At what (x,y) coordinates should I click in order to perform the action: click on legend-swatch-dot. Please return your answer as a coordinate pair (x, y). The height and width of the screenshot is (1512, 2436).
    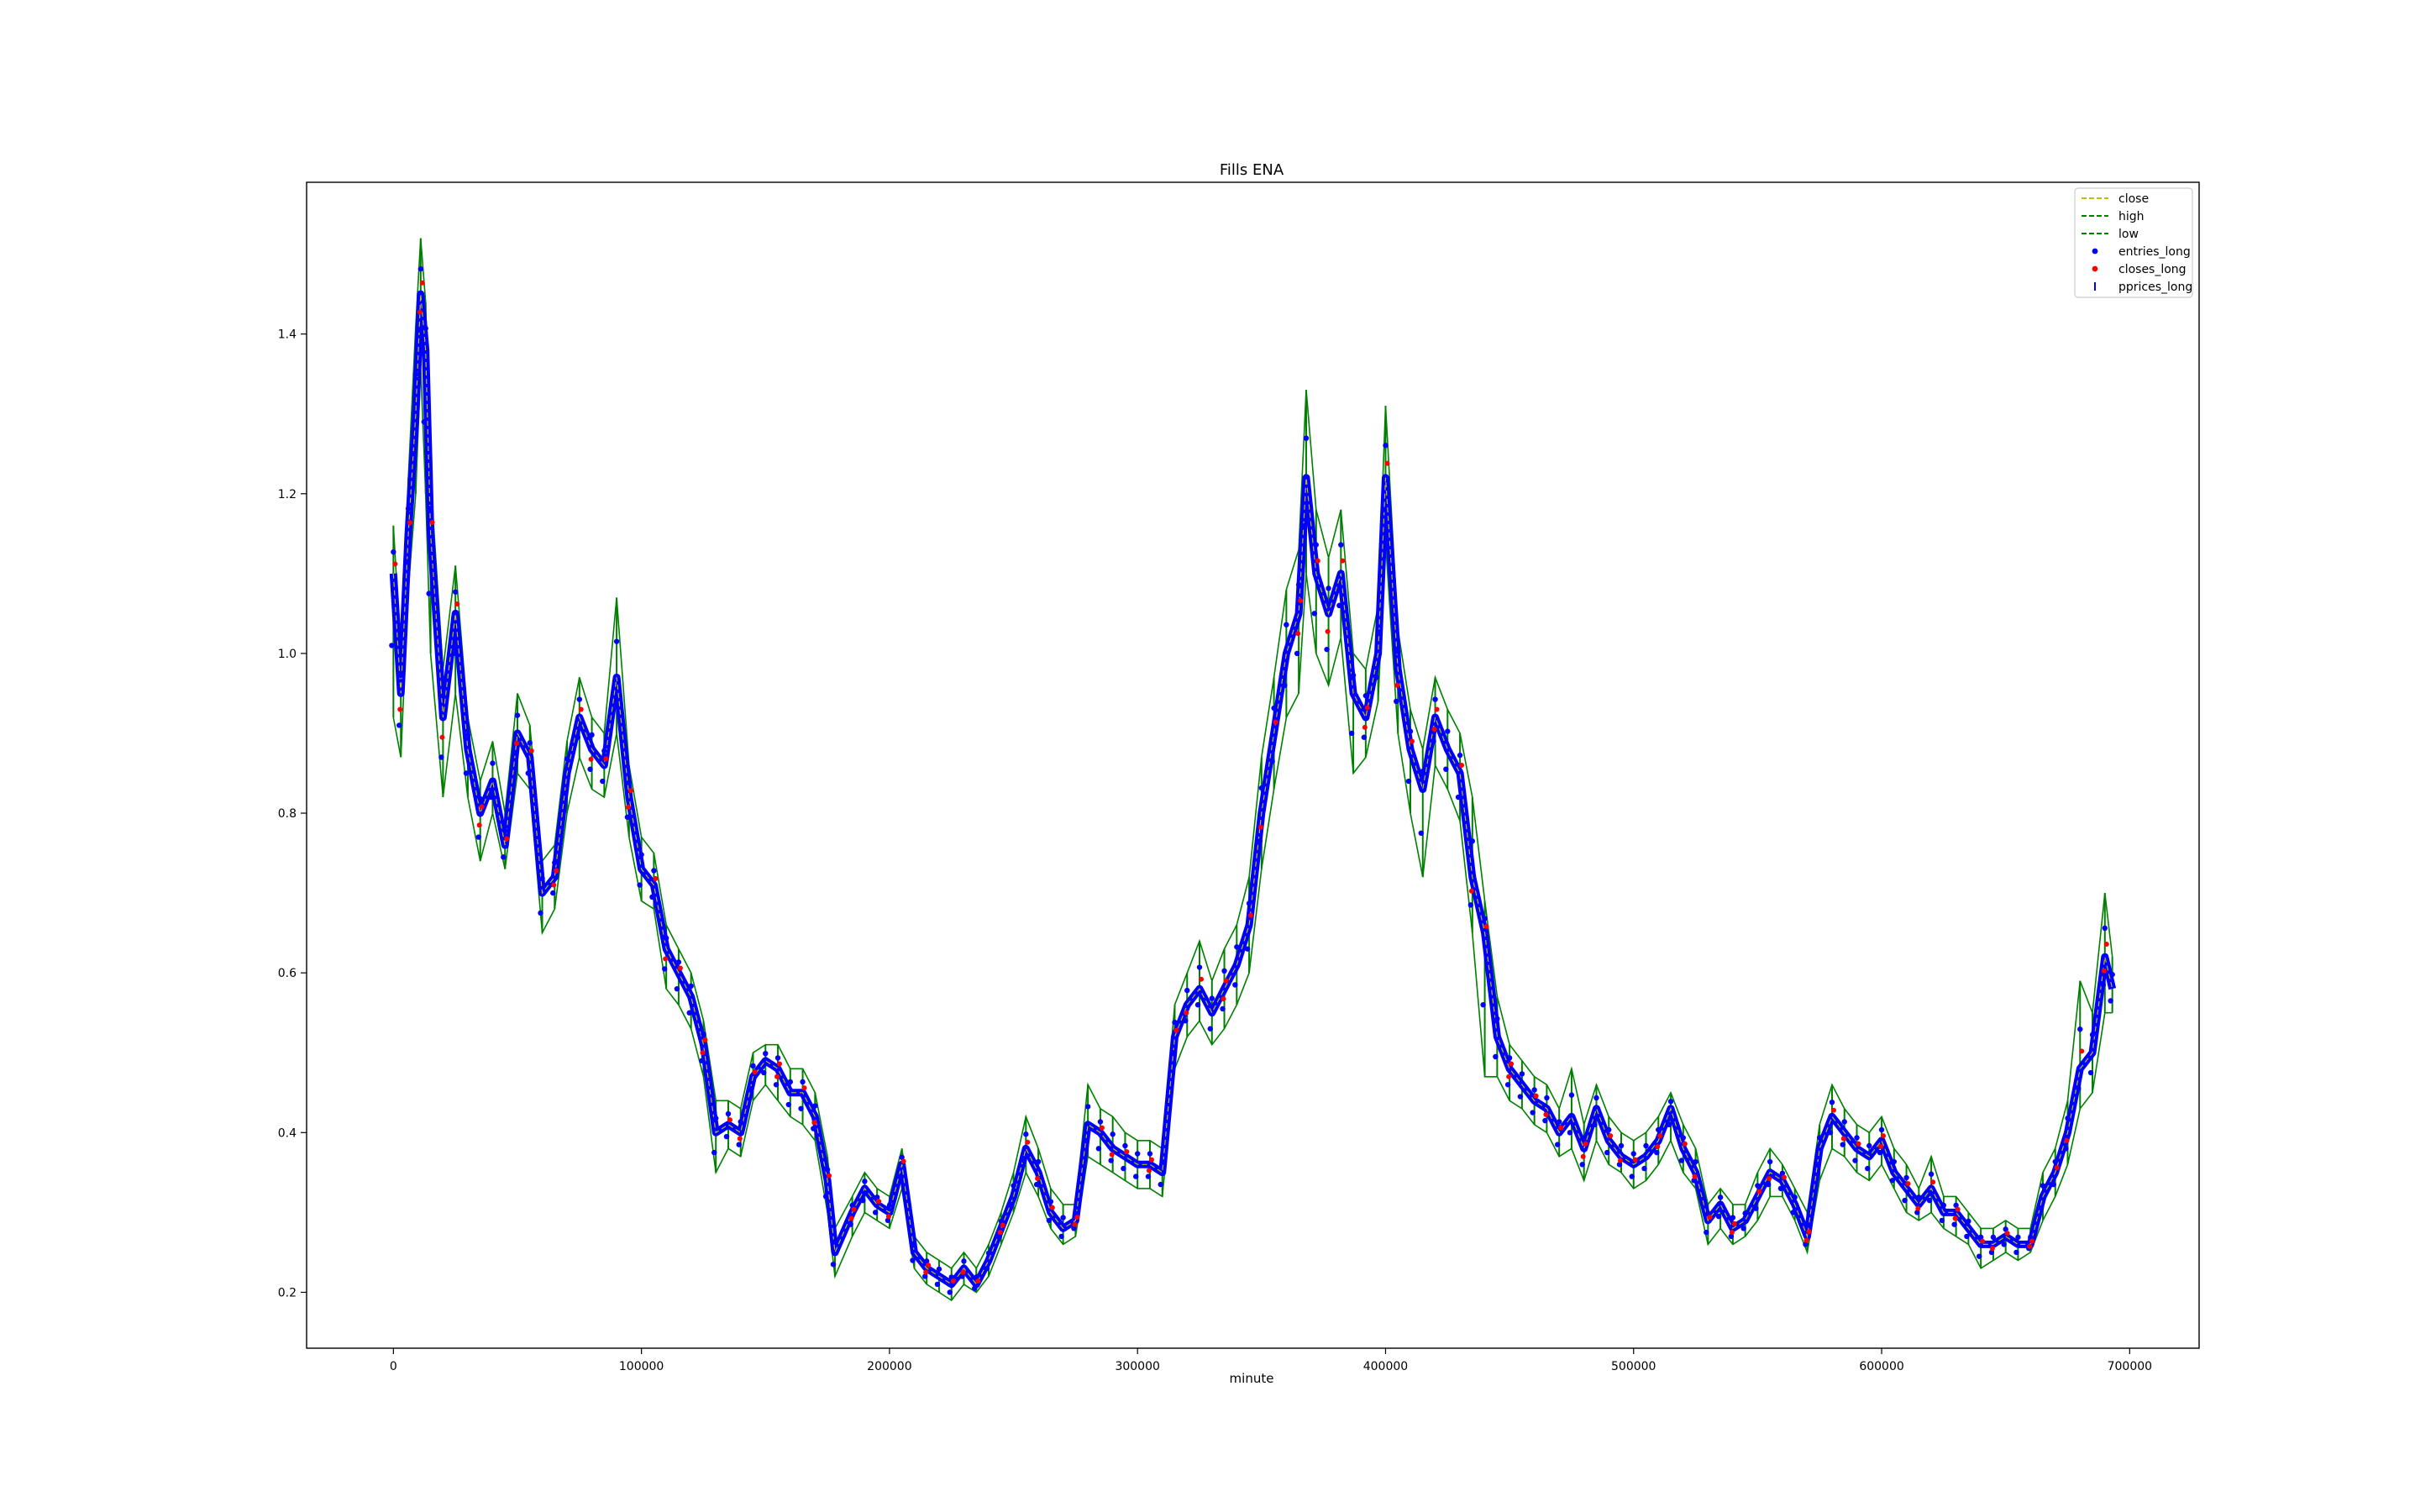
    Looking at the image, I should click on (2095, 268).